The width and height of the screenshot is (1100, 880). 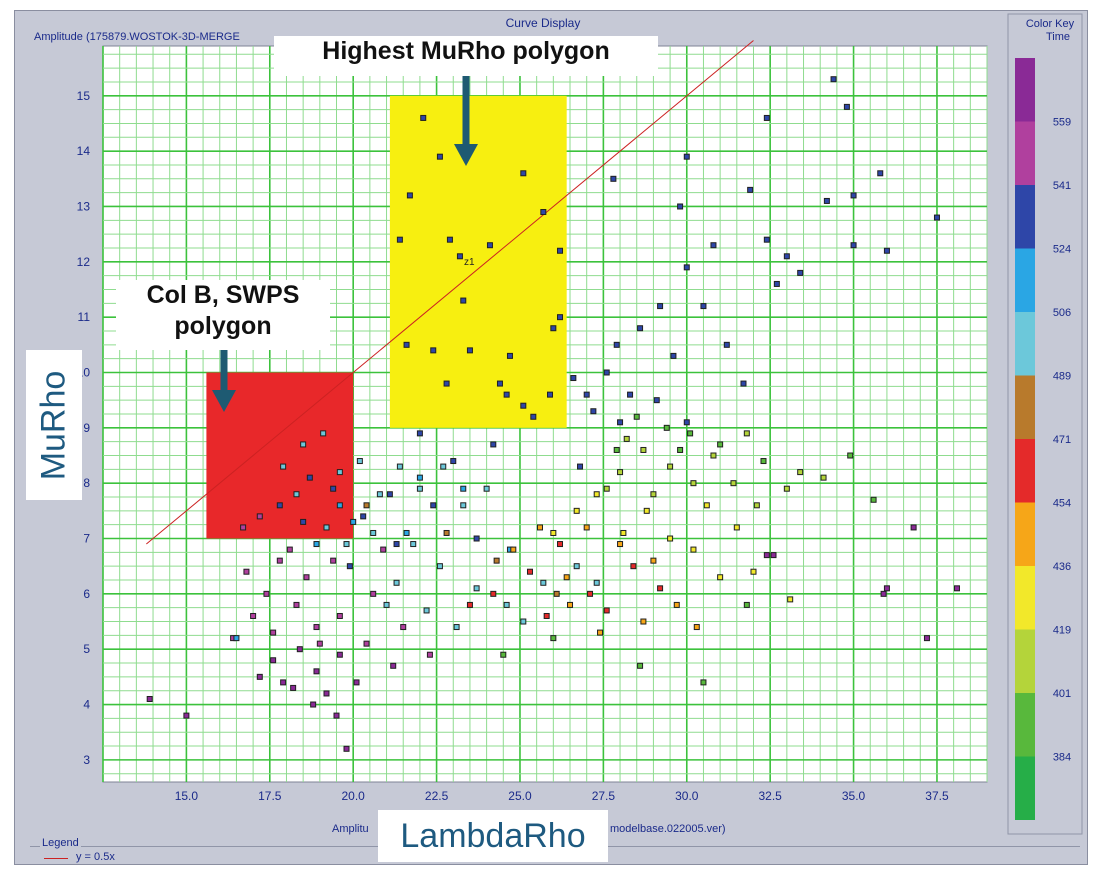 I want to click on color-key: 559 541 524 506 489 471 454 436 419 401 384, so click(x=1043, y=439).